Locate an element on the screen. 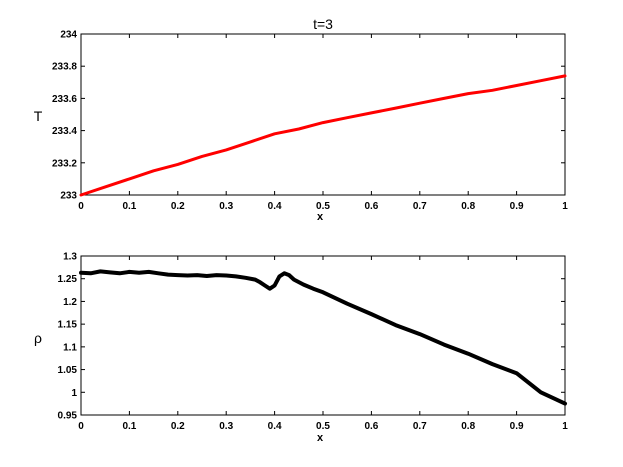 This screenshot has width=623, height=467. y-tick-label: 1.05 is located at coordinates (68, 370).